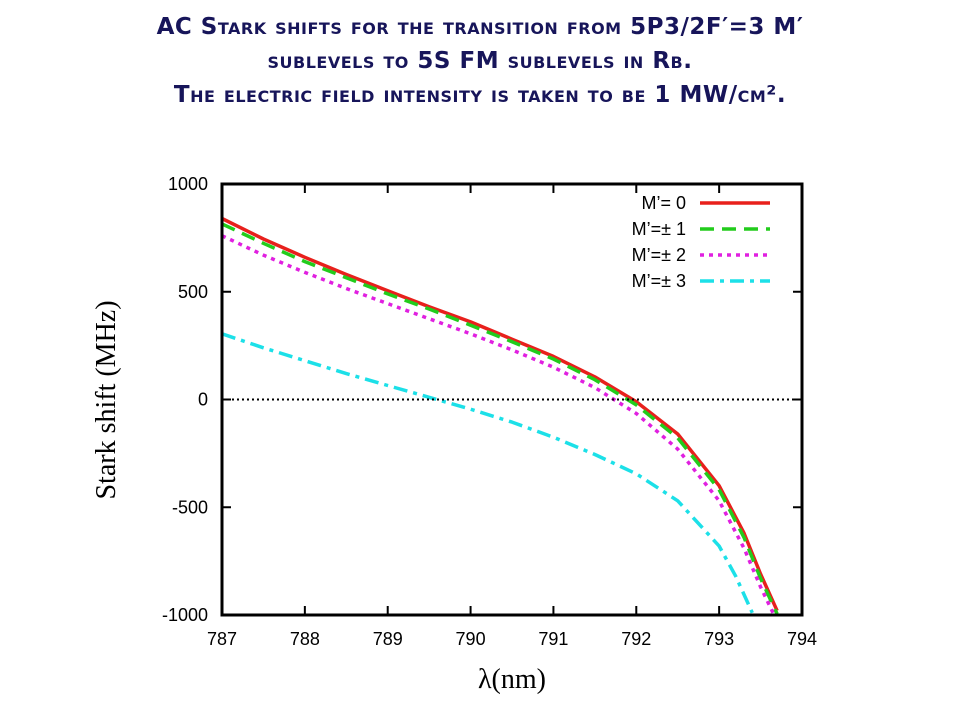 This screenshot has height=720, width=960. I want to click on x-tick-label: 789, so click(388, 639).